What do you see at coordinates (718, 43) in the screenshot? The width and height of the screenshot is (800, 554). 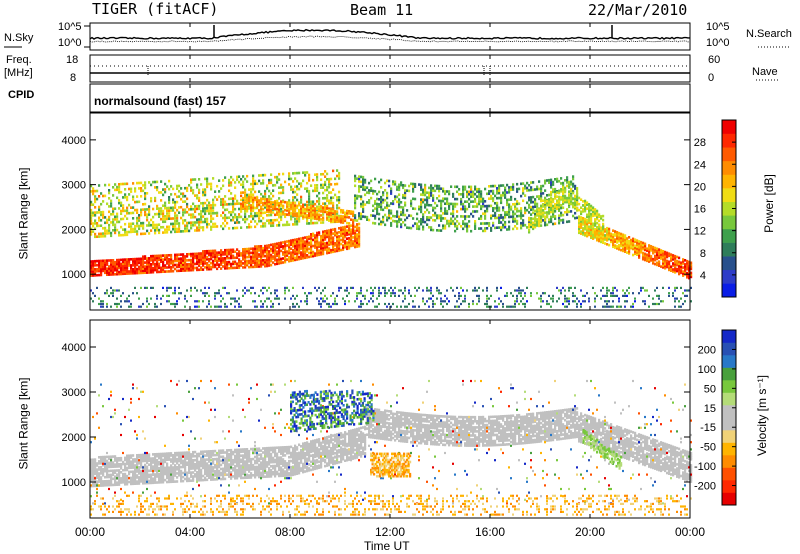 I see `nsearch-tick-bottom: 10^0` at bounding box center [718, 43].